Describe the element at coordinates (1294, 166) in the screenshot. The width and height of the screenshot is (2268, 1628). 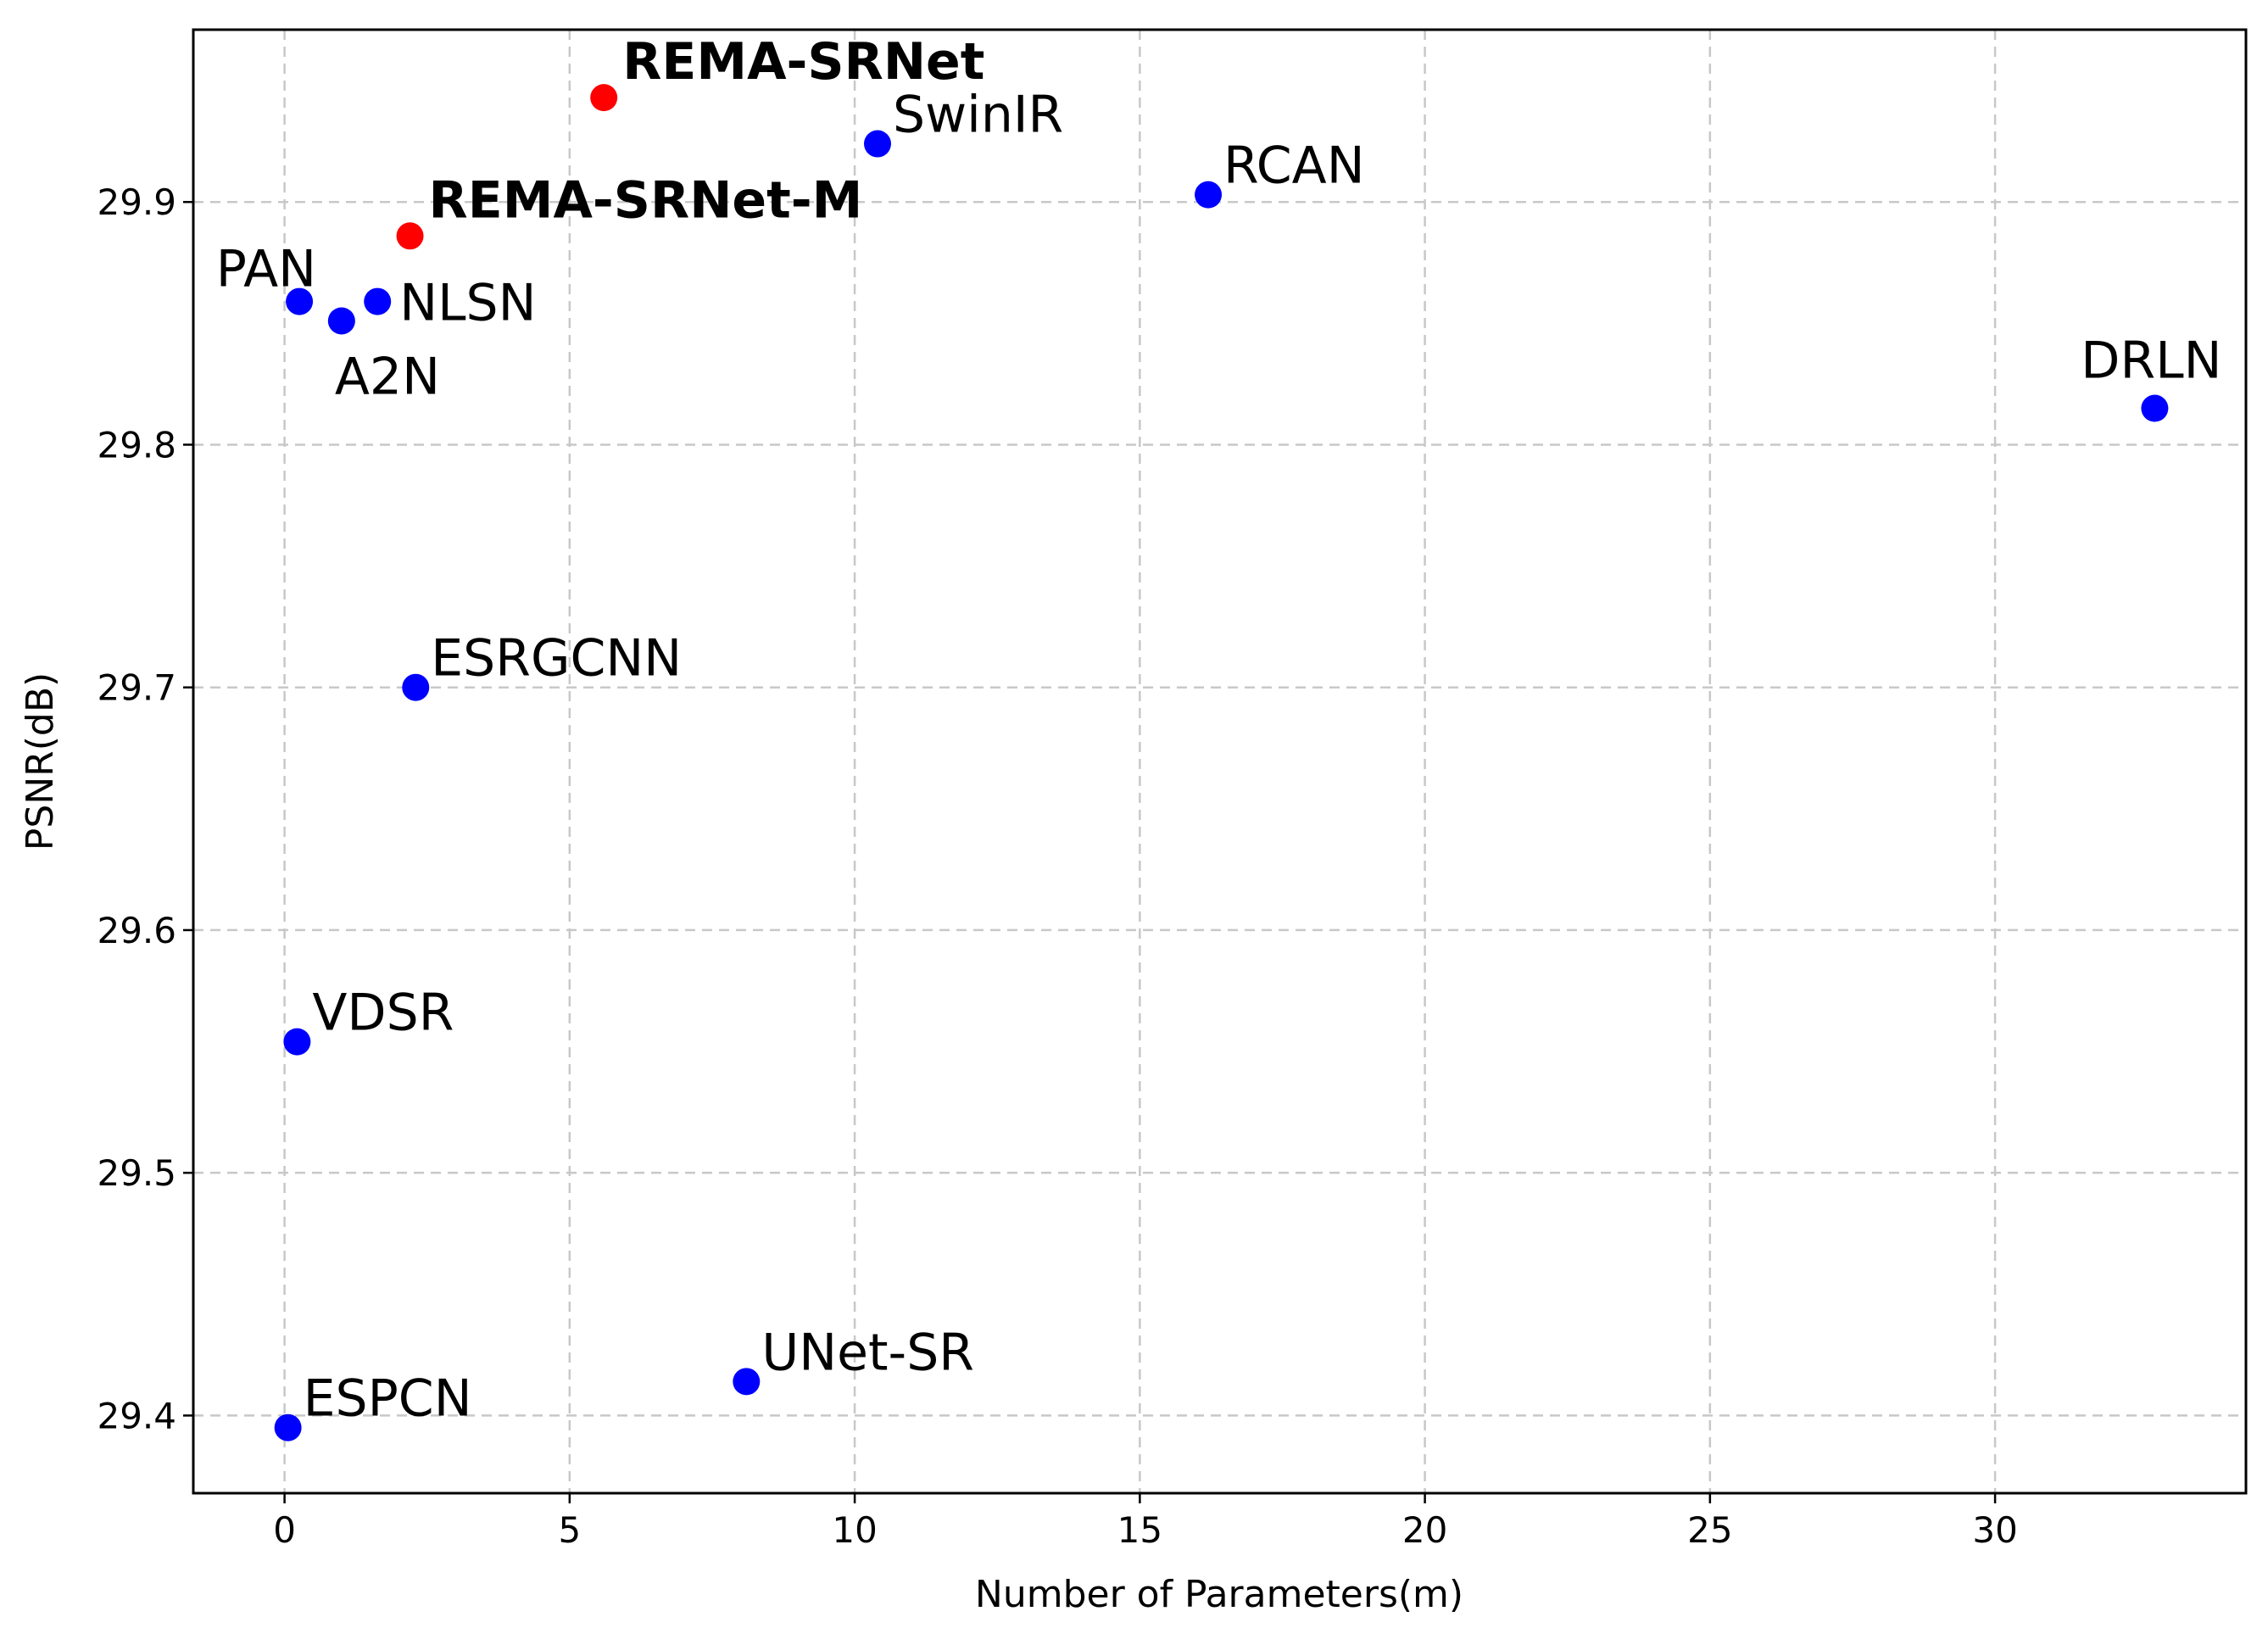
I see `point-label: RCAN` at that location.